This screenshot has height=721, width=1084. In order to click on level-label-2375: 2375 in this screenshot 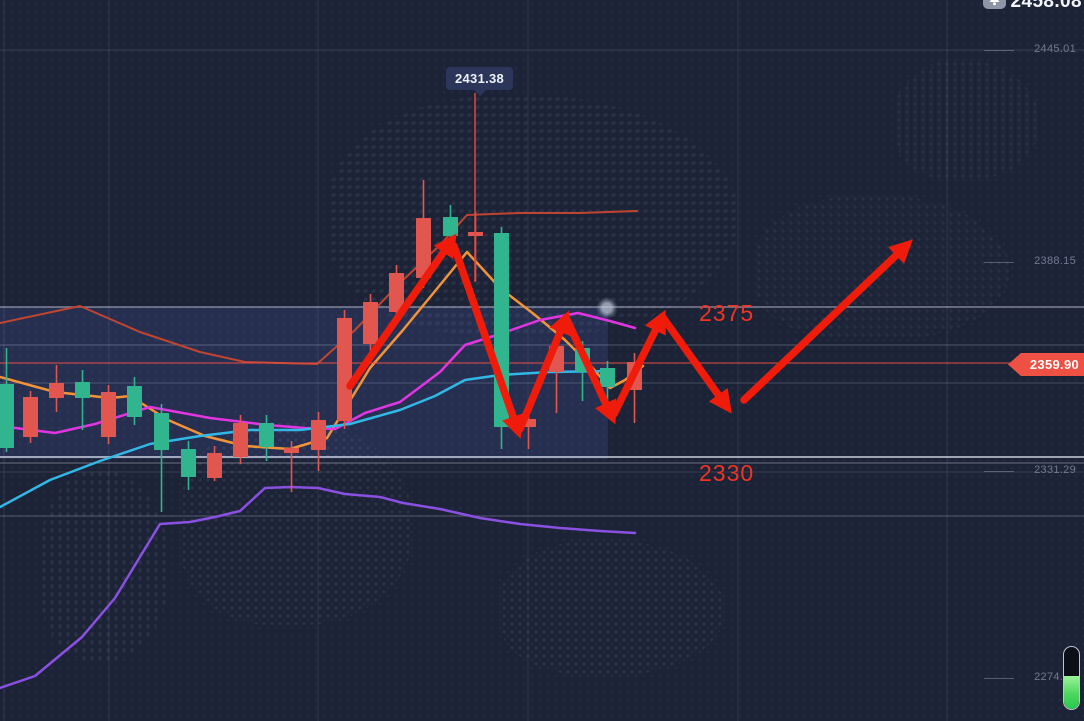, I will do `click(727, 313)`.